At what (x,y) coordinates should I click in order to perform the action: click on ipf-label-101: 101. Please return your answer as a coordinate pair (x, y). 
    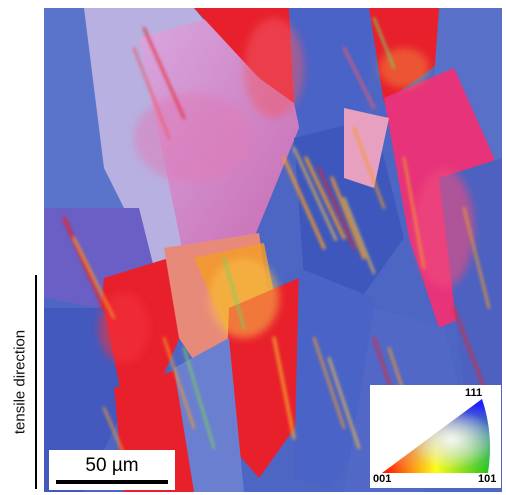
    Looking at the image, I should click on (487, 479).